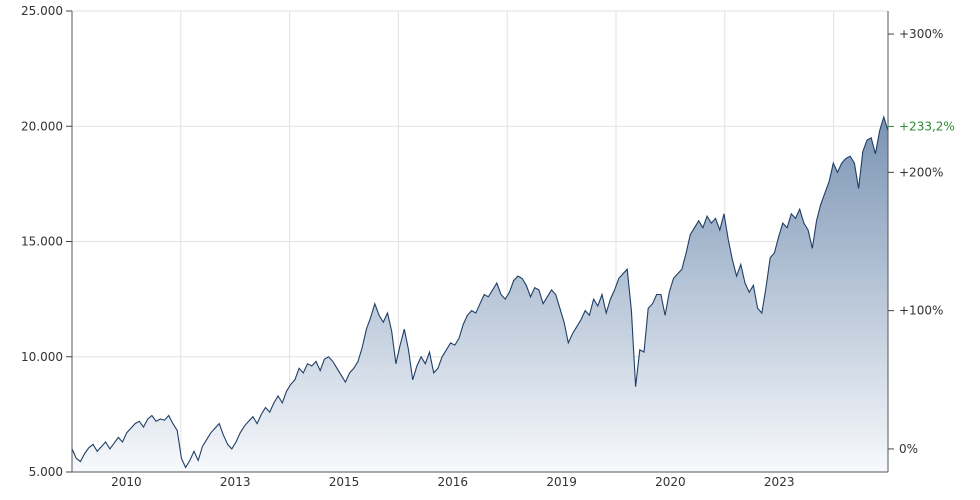  What do you see at coordinates (921, 34) in the screenshot?
I see `y-right-tick-label: +300%` at bounding box center [921, 34].